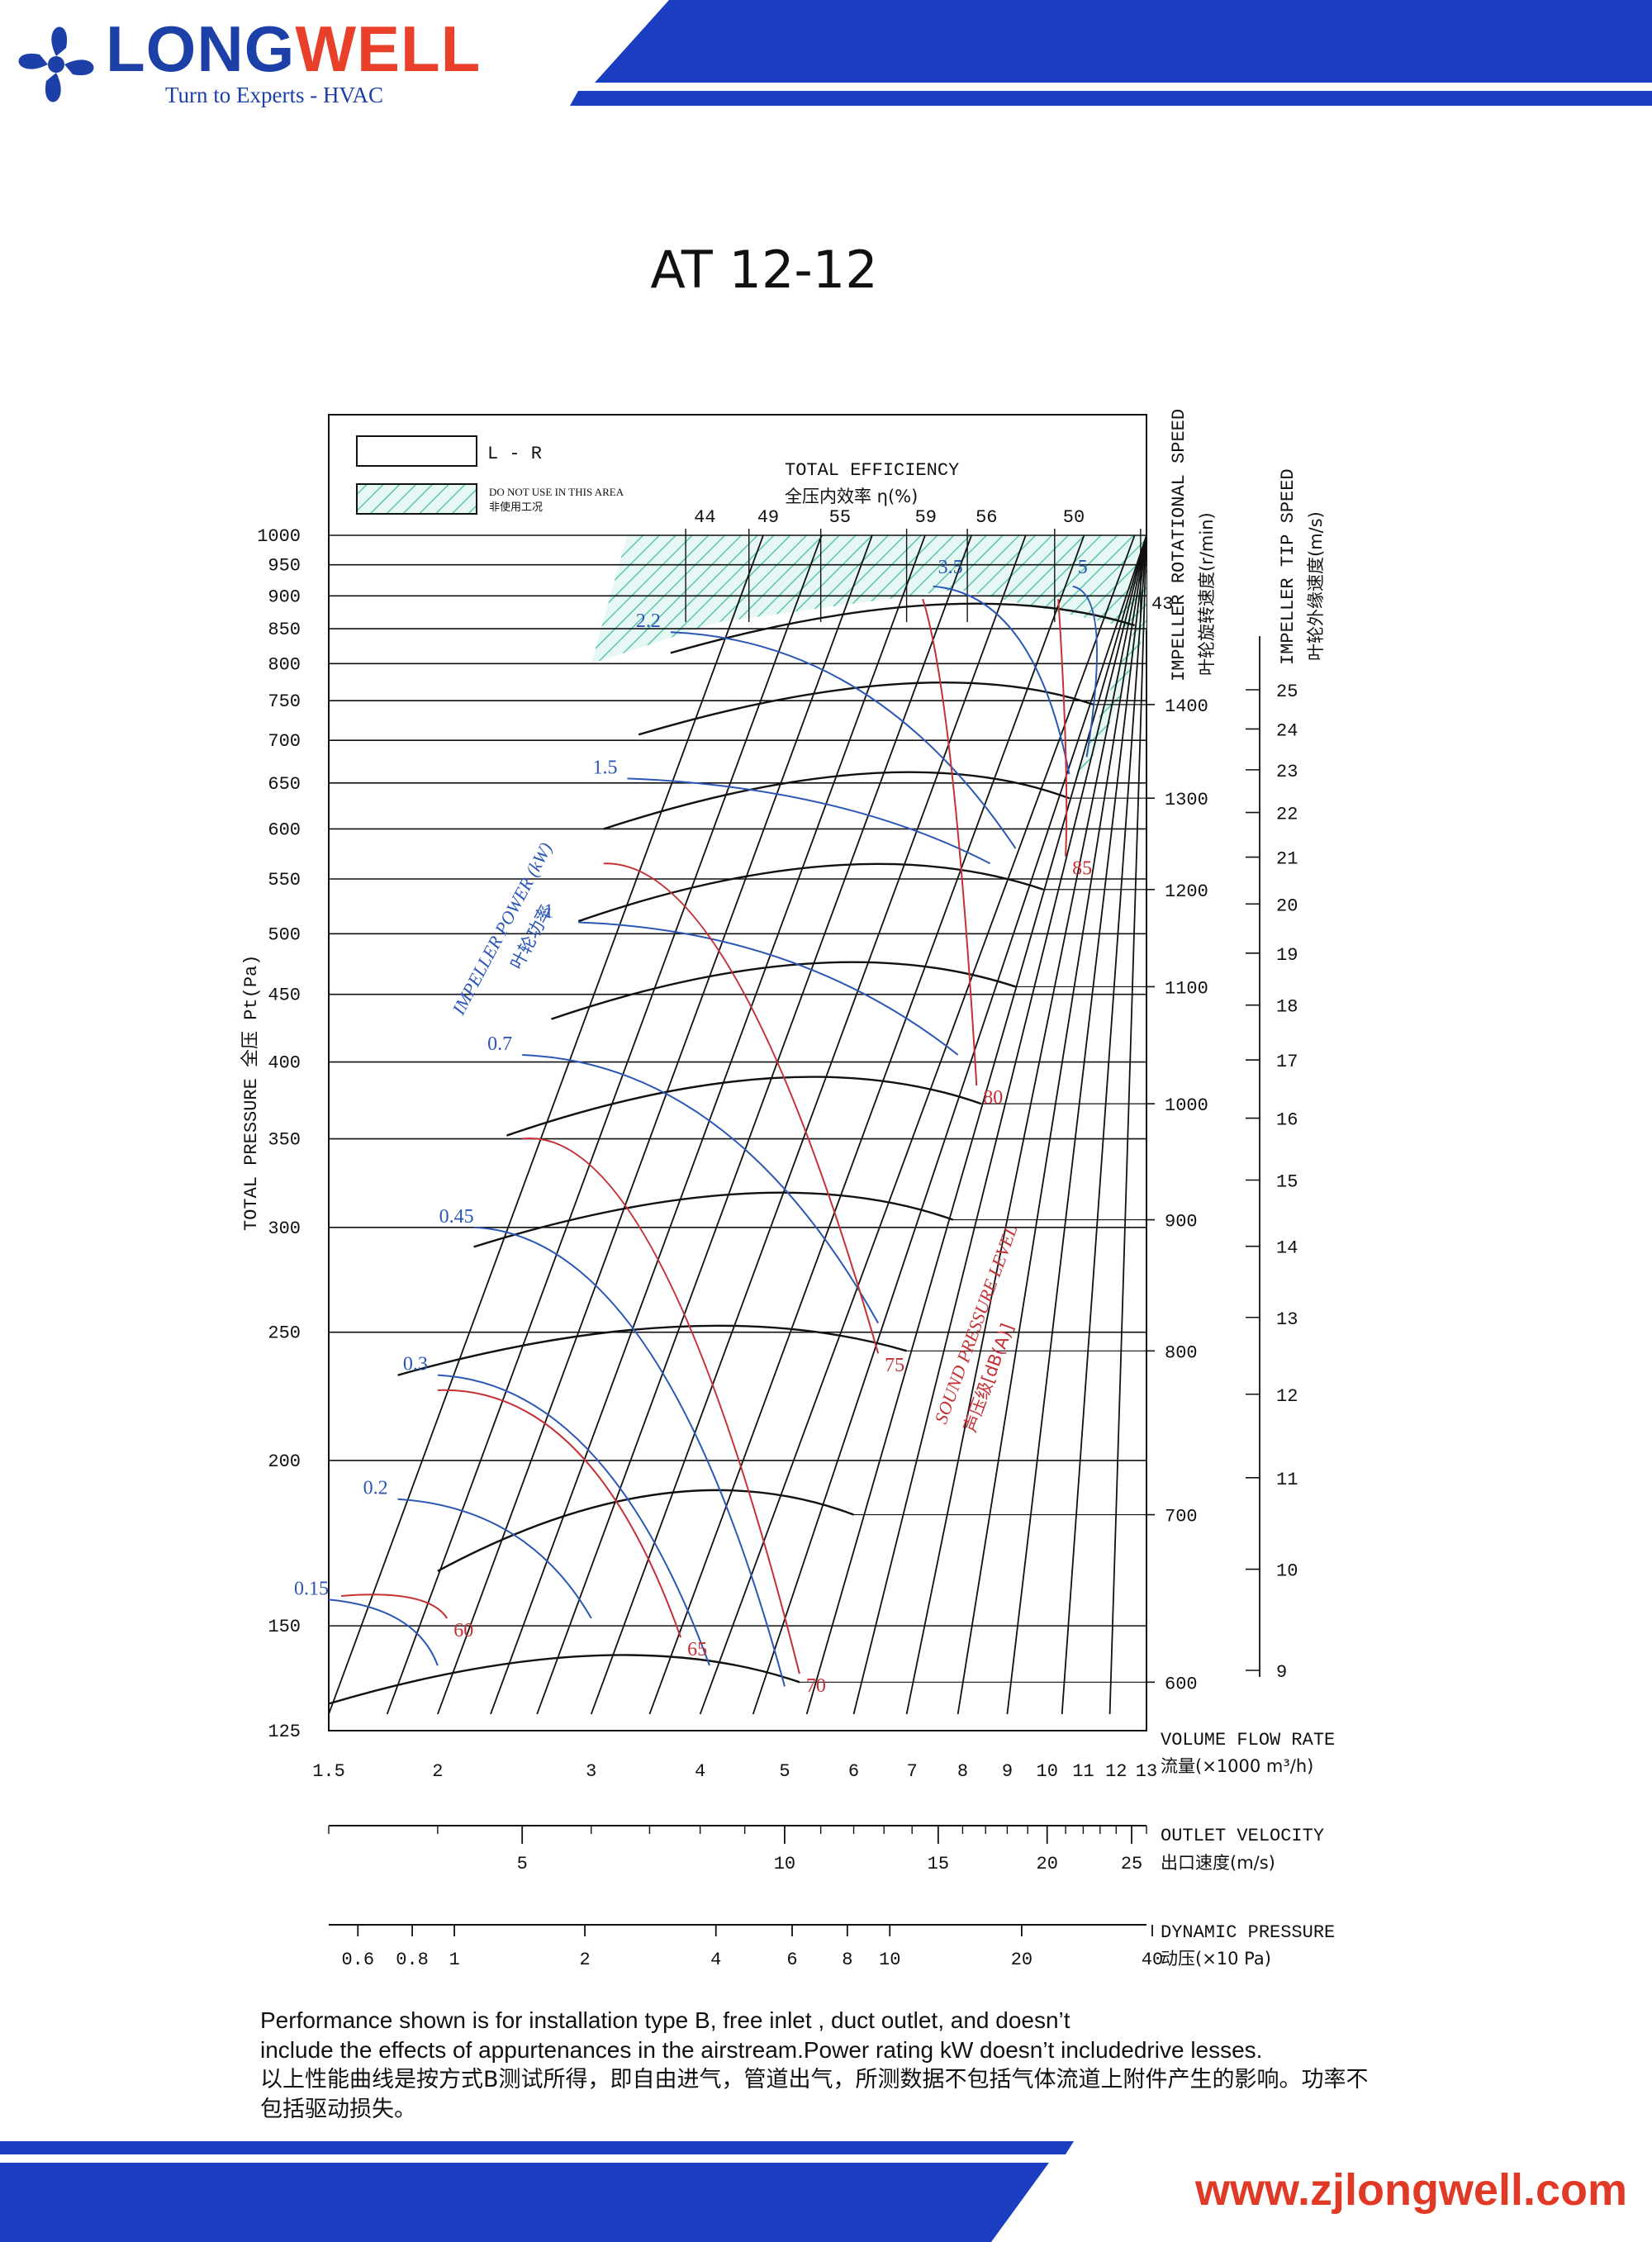 This screenshot has width=1652, height=2242. I want to click on tip-speed-tick-label: 22, so click(1287, 815).